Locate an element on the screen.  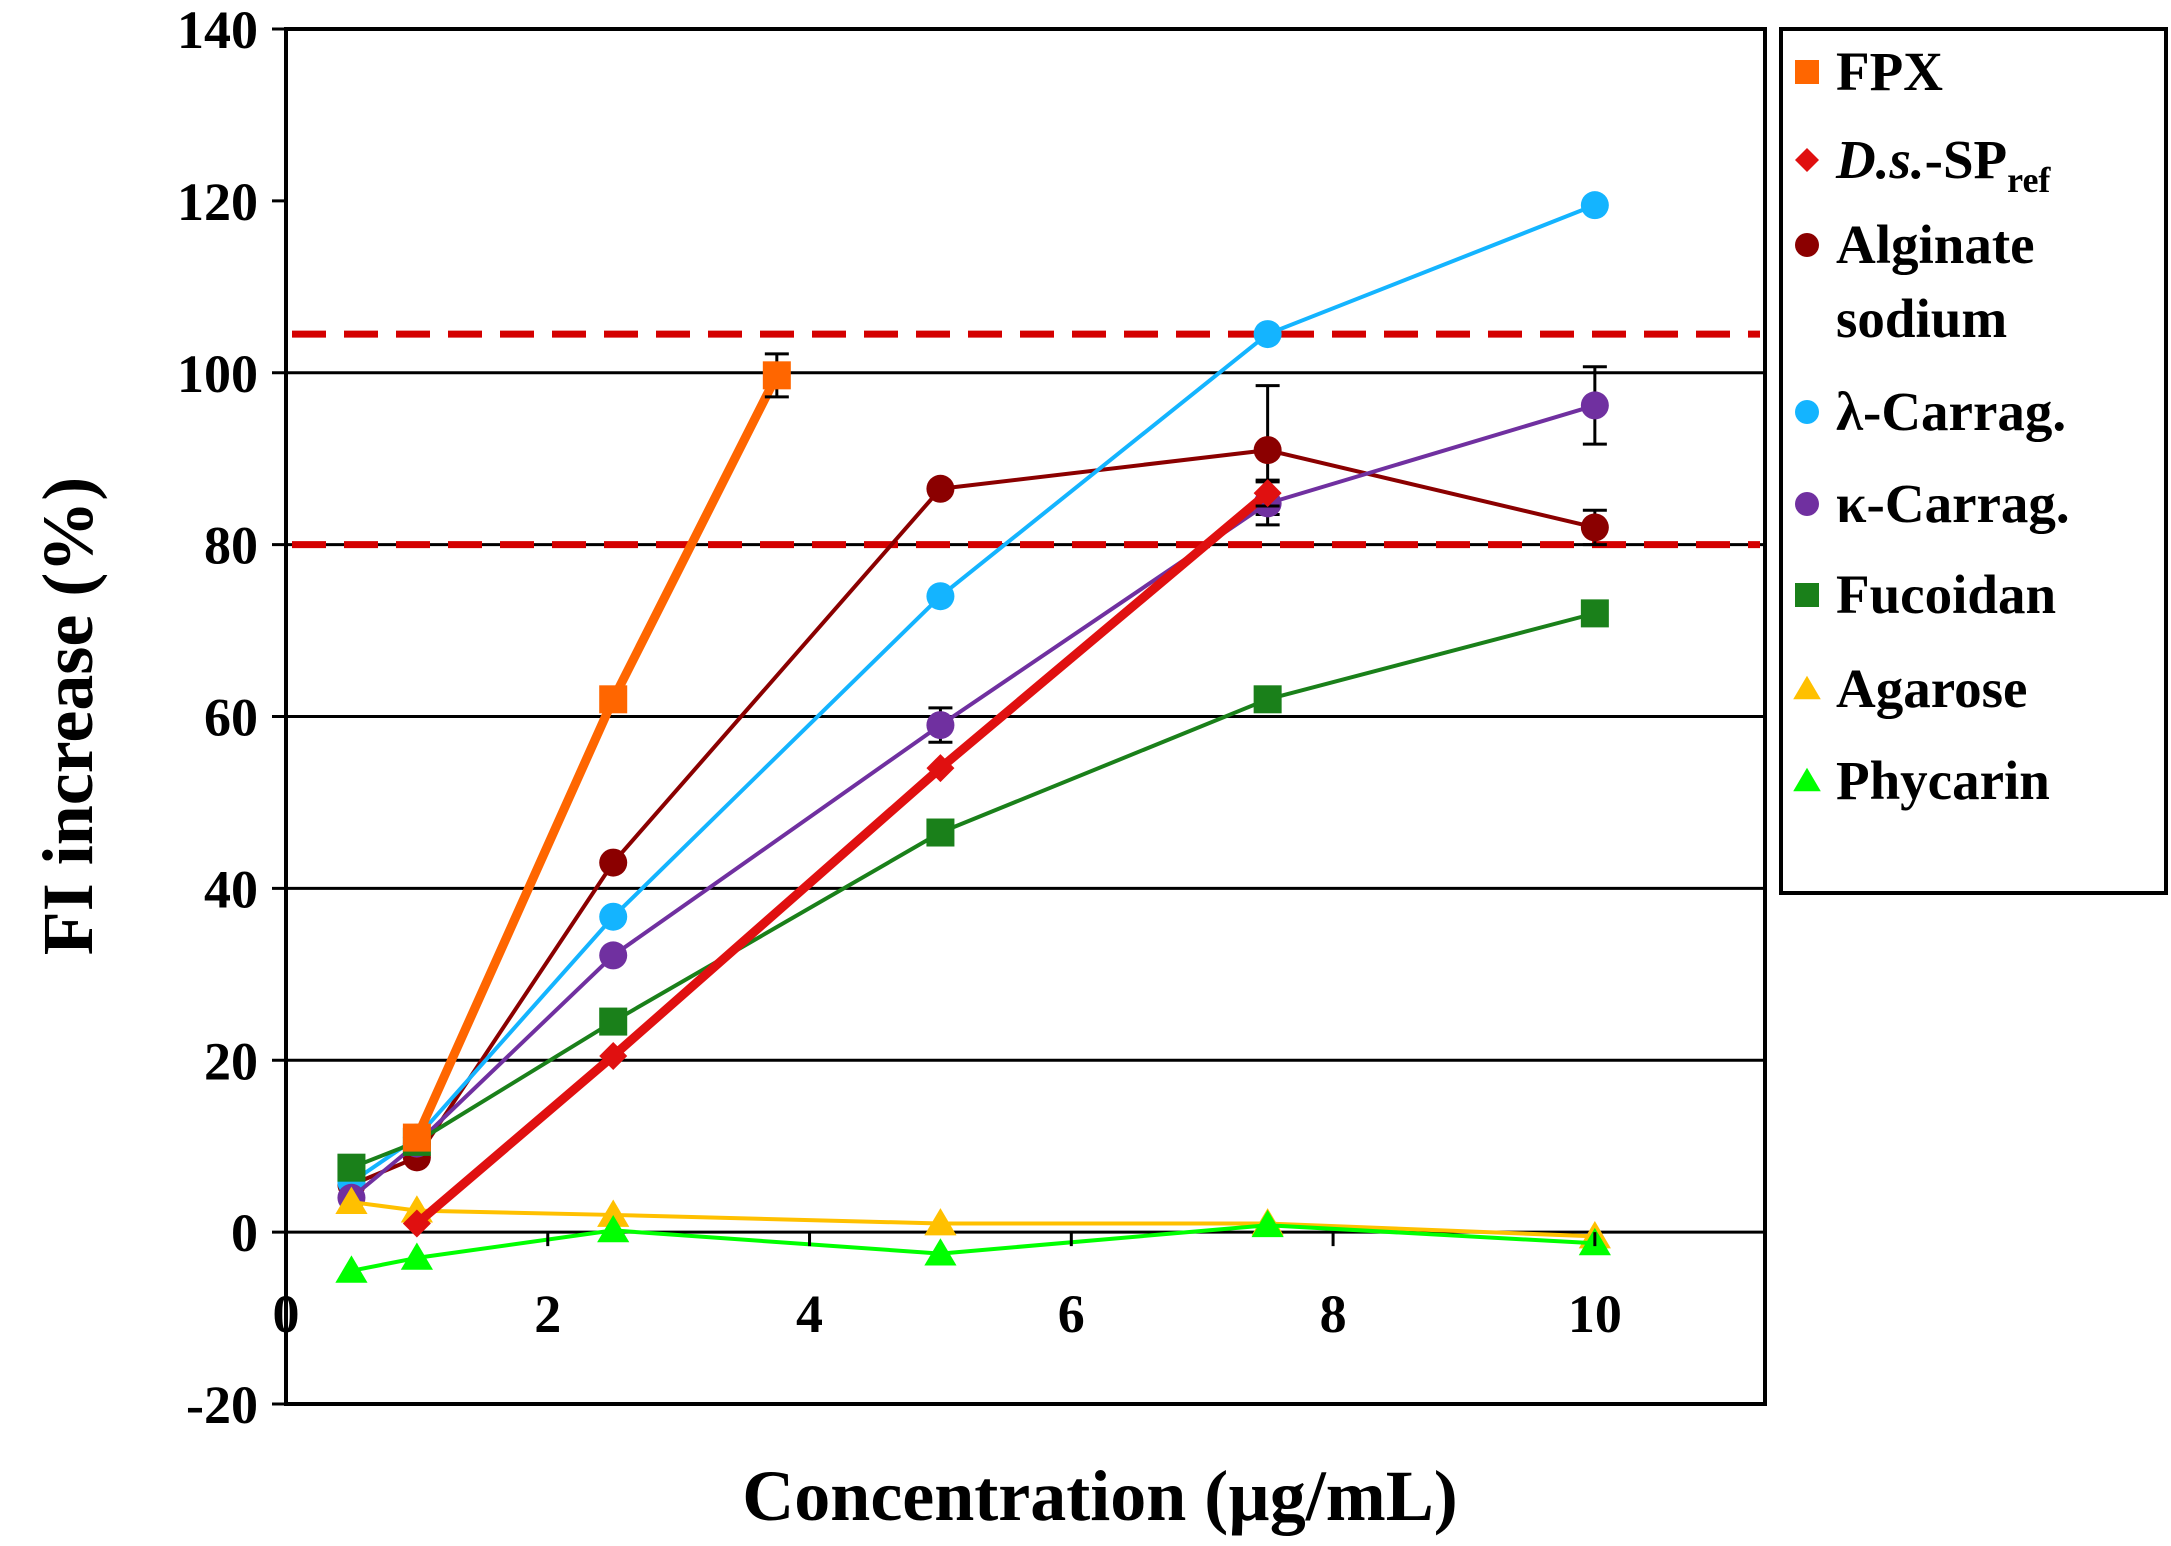
y-tick-label: -20 is located at coordinates (222, 1405).